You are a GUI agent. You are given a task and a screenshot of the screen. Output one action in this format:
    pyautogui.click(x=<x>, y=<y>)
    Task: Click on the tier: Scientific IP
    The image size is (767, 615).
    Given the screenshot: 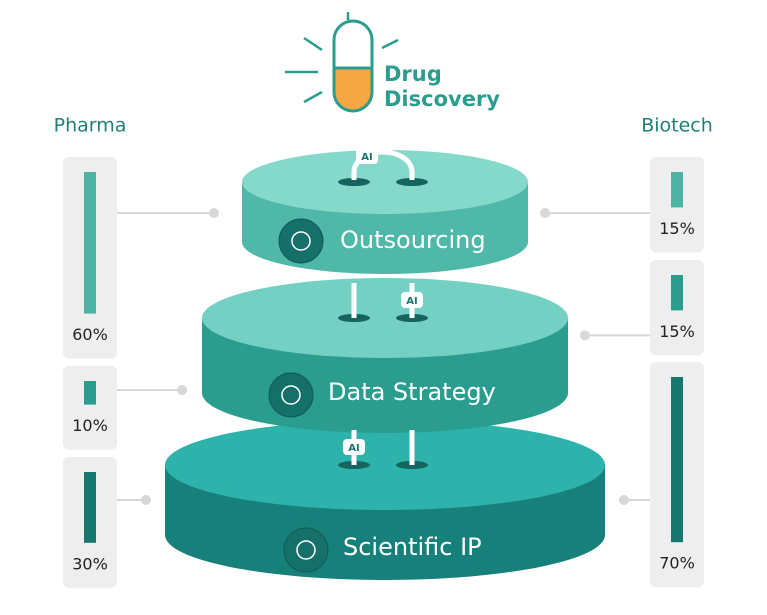 What is the action you would take?
    pyautogui.click(x=385, y=500)
    